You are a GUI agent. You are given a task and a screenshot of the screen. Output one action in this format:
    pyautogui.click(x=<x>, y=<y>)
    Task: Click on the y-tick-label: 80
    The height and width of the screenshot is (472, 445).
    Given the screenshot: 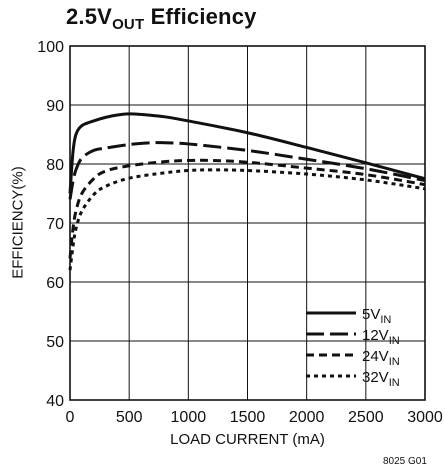 What is the action you would take?
    pyautogui.click(x=55, y=165)
    